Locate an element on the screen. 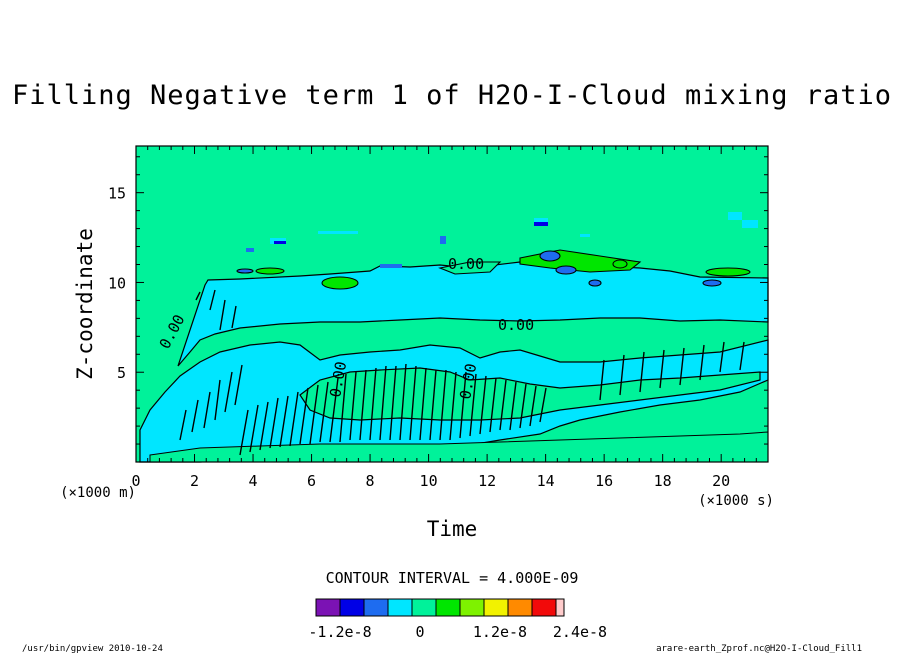 This screenshot has width=904, height=654. x-tick-label: 6 is located at coordinates (311, 481).